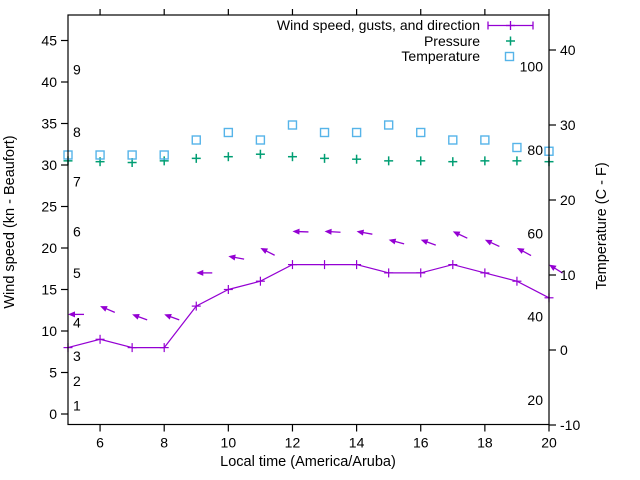 The image size is (640, 480). What do you see at coordinates (77, 356) in the screenshot?
I see `svg-text: 3` at bounding box center [77, 356].